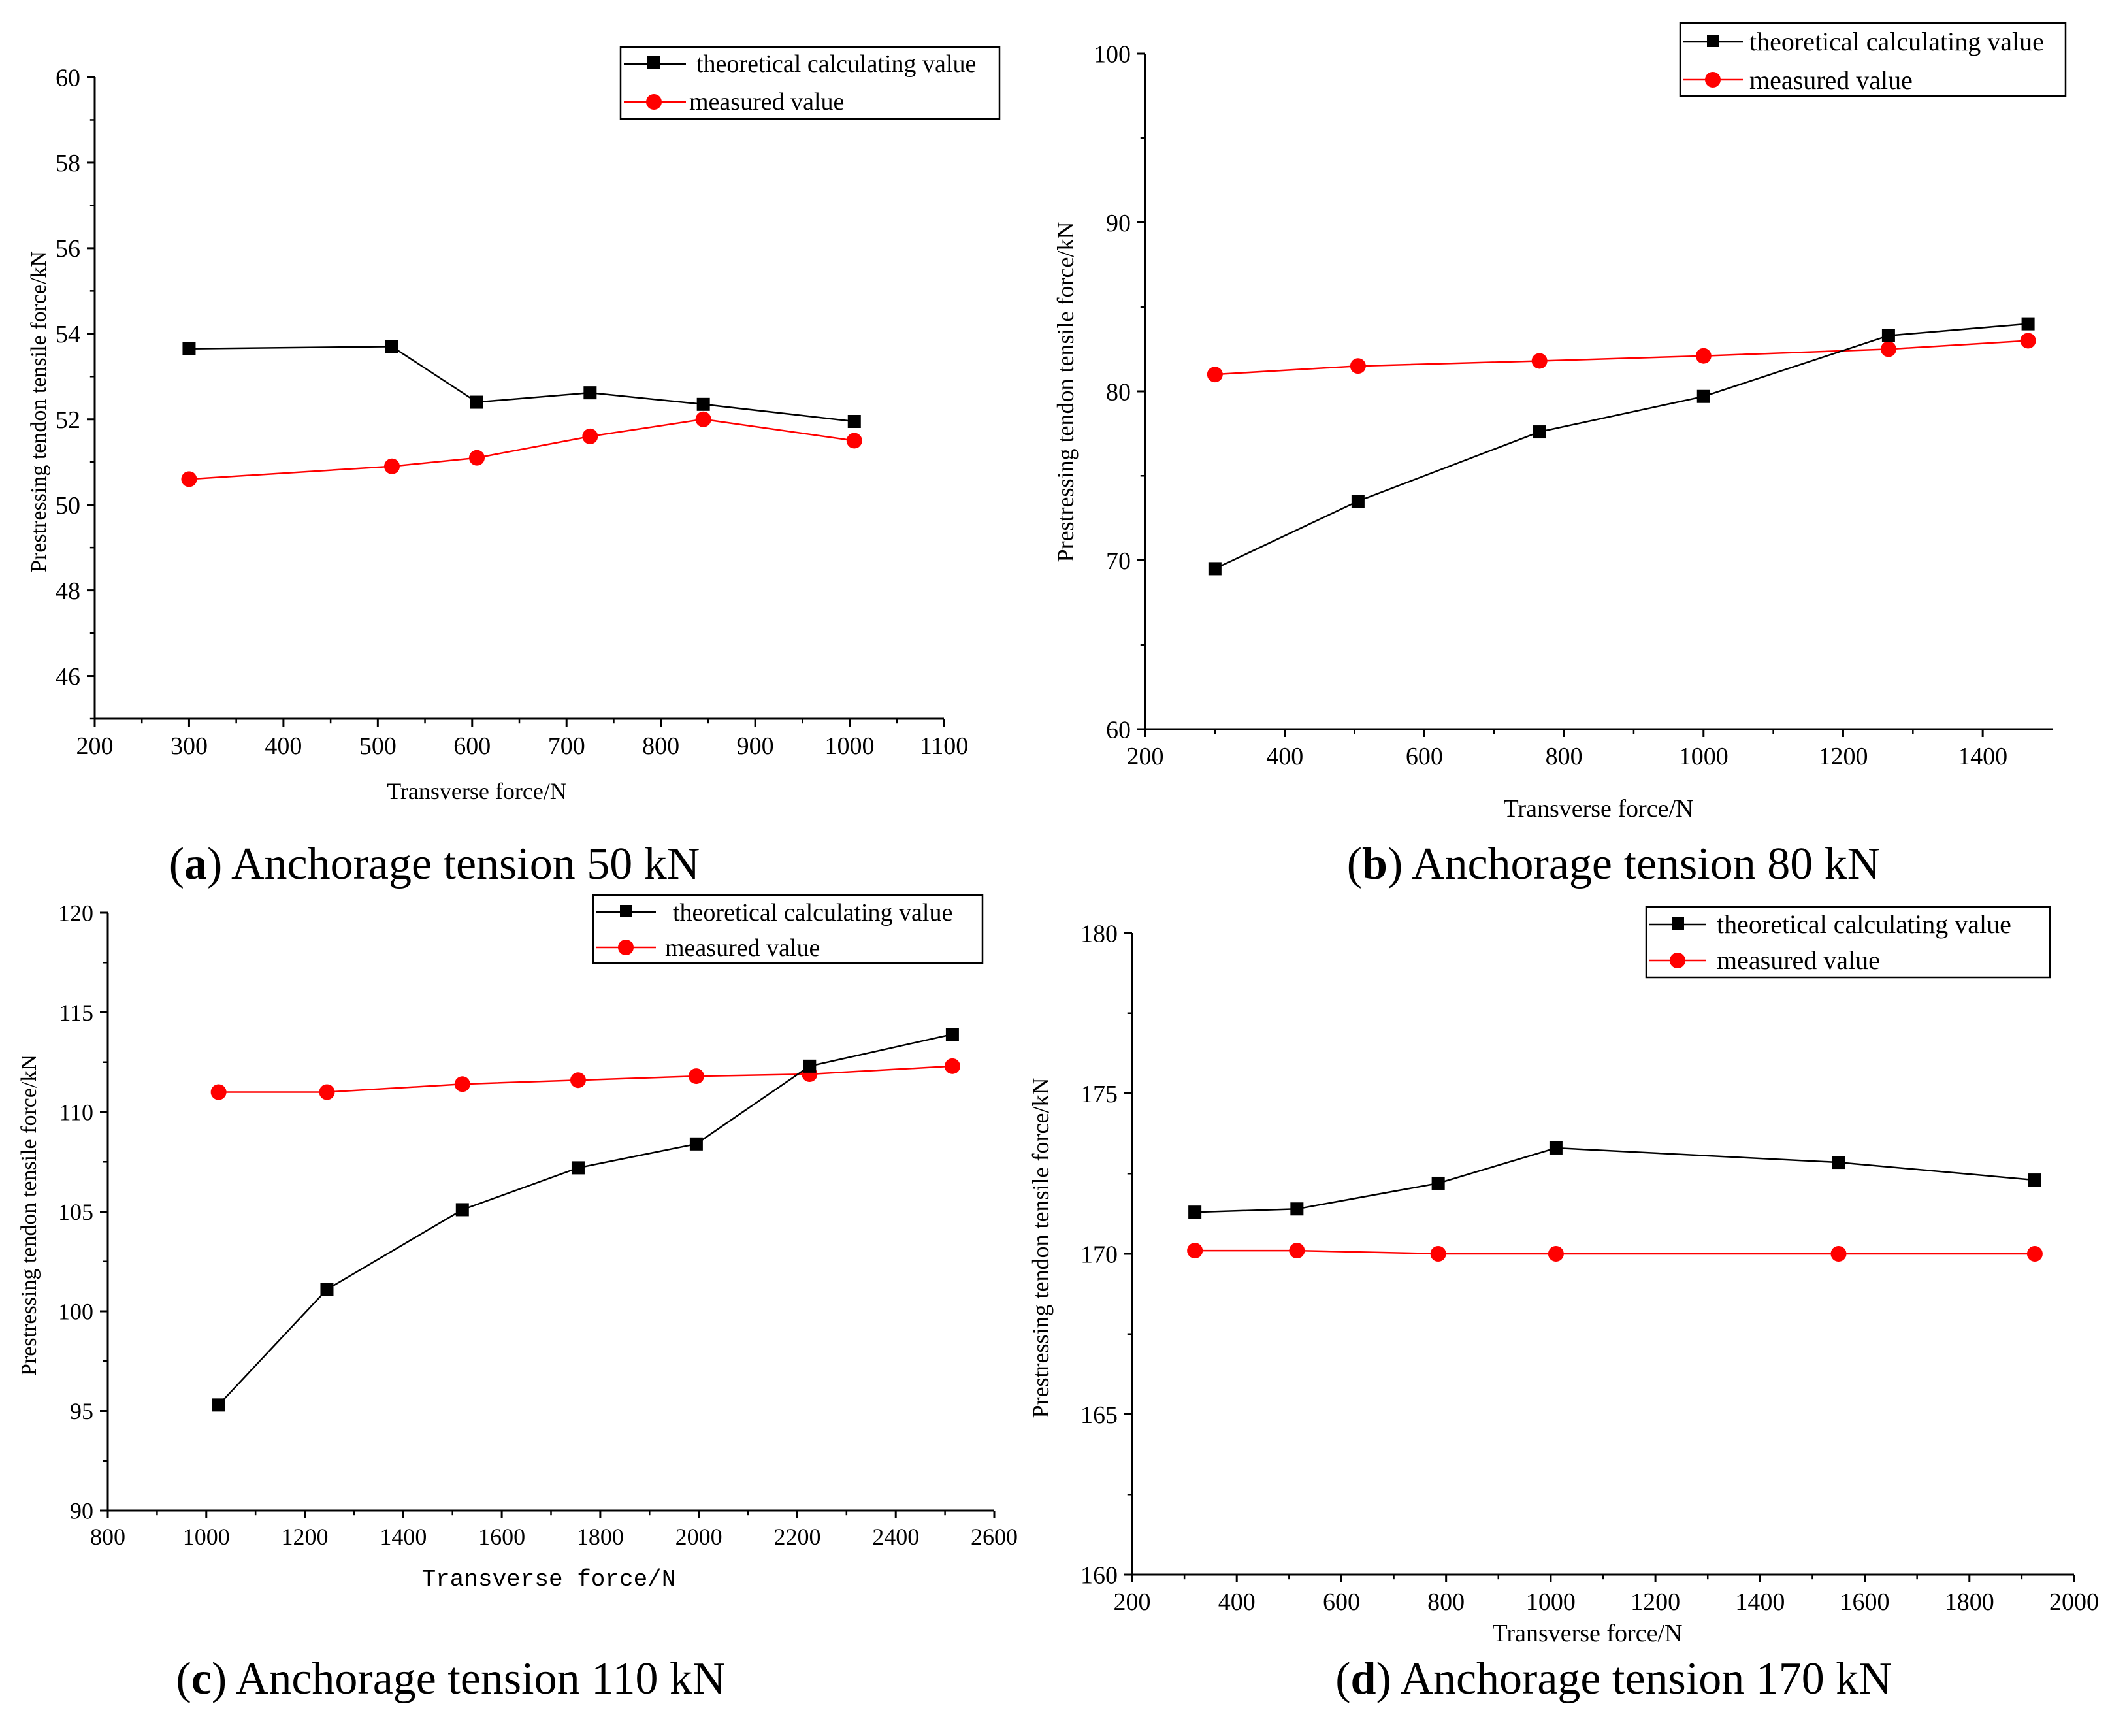 This screenshot has height=1736, width=2110. I want to click on x-tick-label-c: 1200, so click(305, 1537).